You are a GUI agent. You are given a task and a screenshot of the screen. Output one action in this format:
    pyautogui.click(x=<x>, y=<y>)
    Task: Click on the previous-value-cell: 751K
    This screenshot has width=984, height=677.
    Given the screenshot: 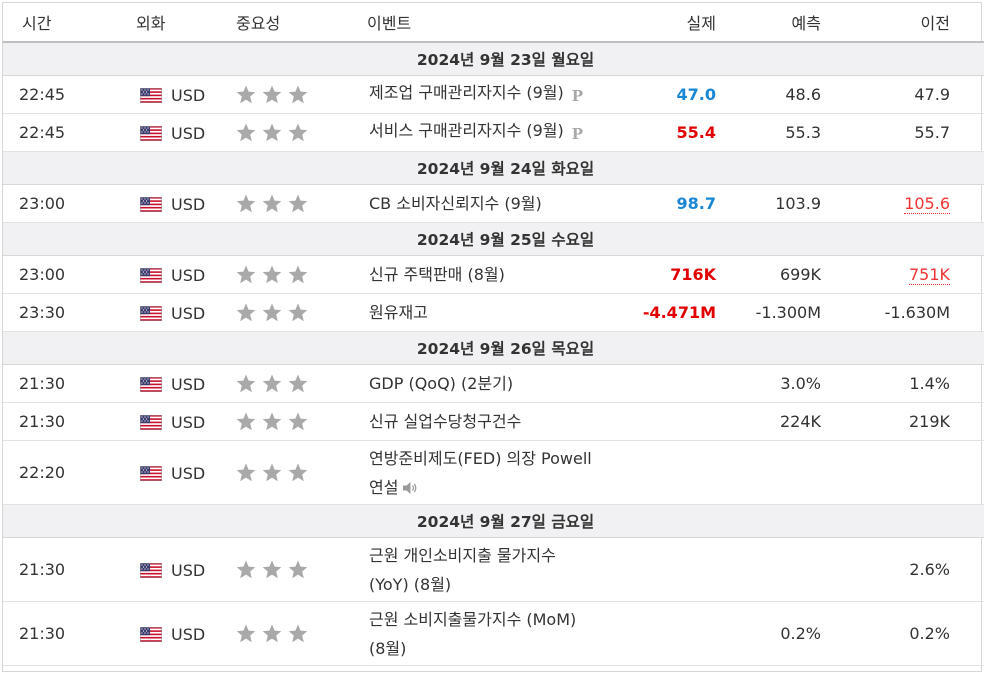 What is the action you would take?
    pyautogui.click(x=904, y=274)
    